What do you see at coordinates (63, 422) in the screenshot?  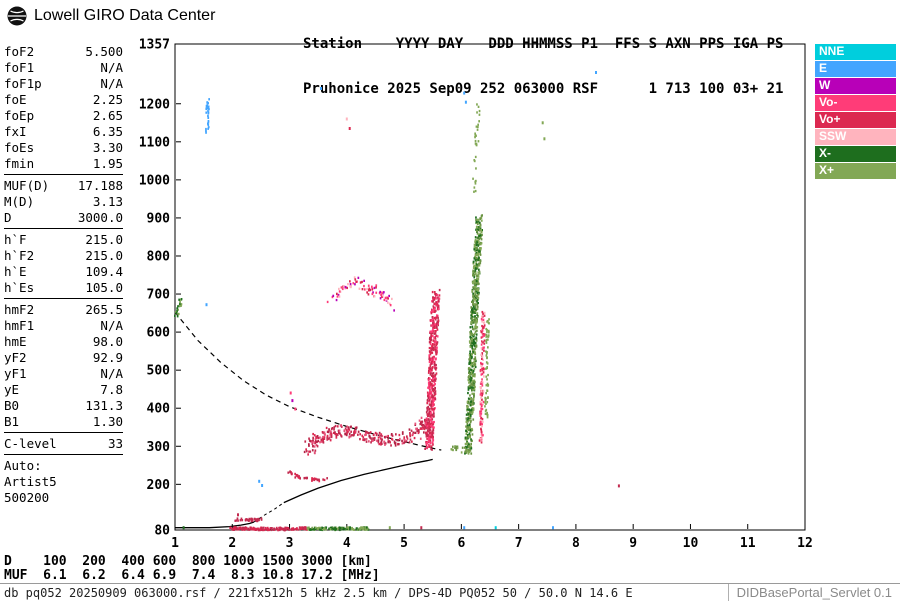 I see `param-row: B1 1.30` at bounding box center [63, 422].